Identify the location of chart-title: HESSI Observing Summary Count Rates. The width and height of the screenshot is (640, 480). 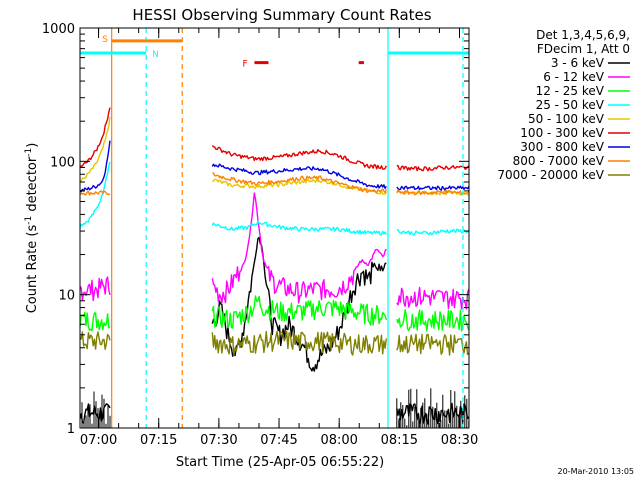
(281, 15).